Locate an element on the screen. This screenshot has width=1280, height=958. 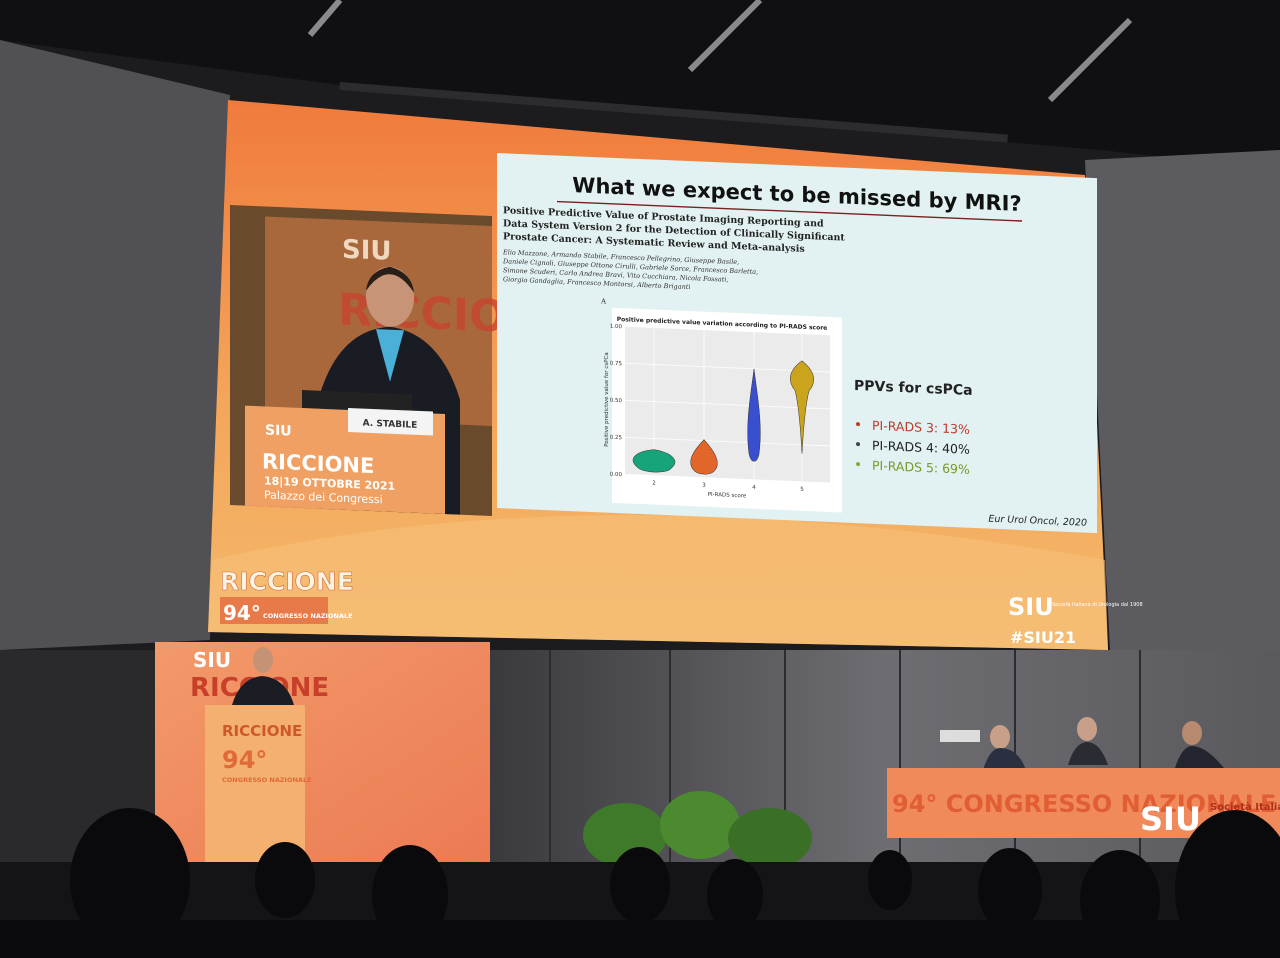
y-tick-label: 0.00 is located at coordinates (616, 475).